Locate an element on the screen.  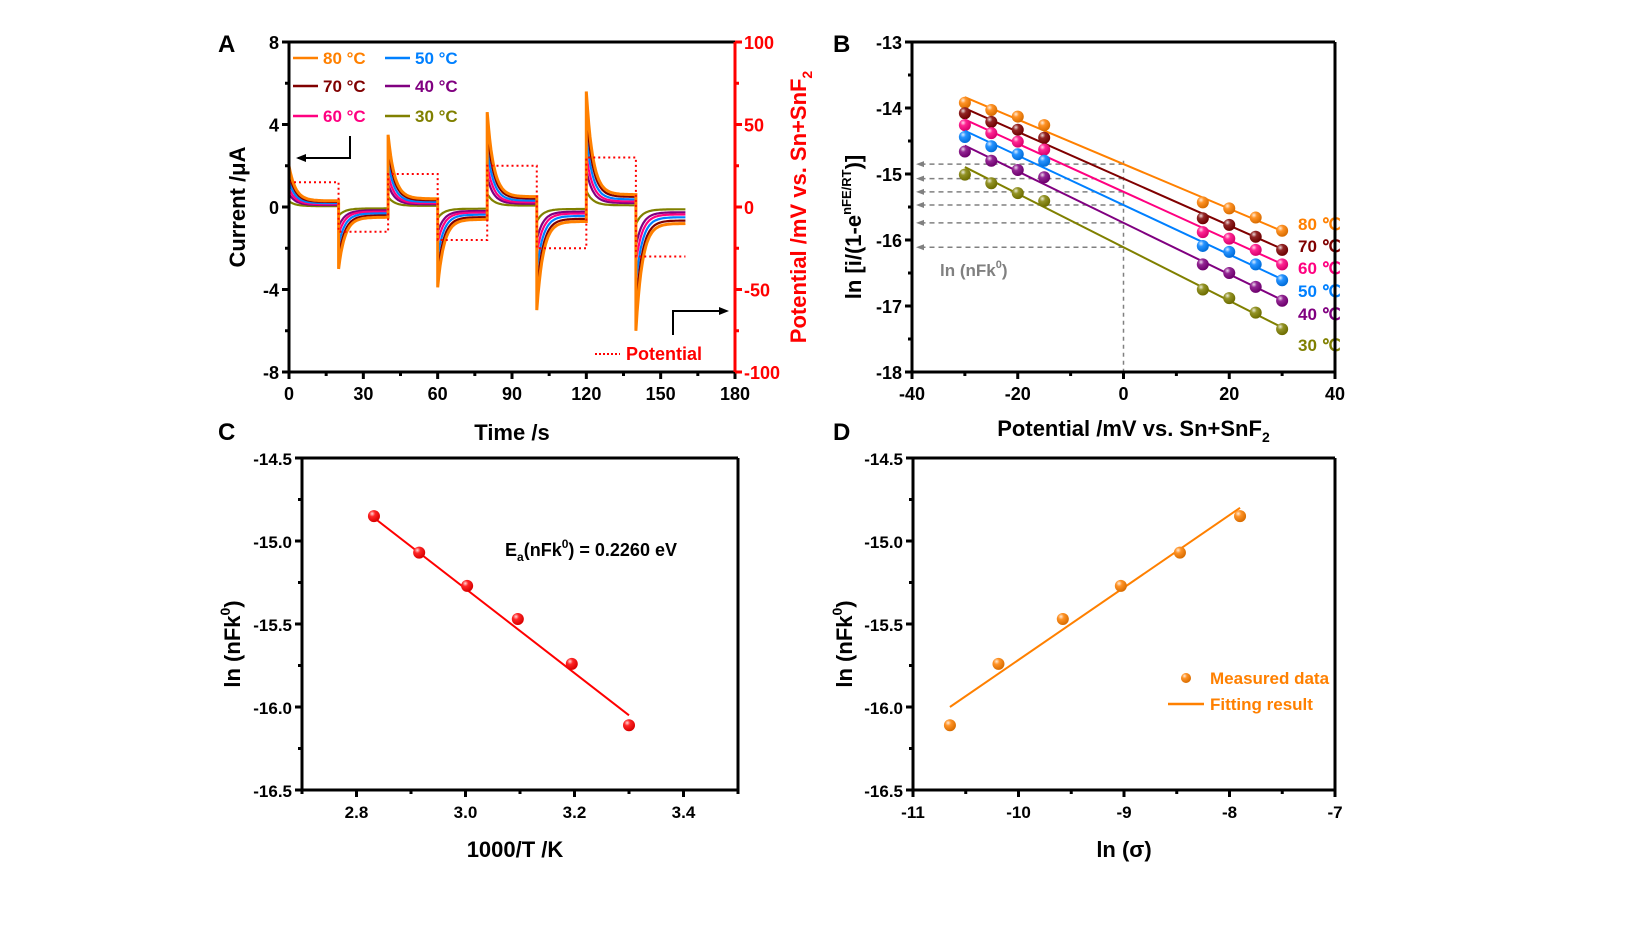
annotation-text: ln (nFk is located at coordinates (968, 270).